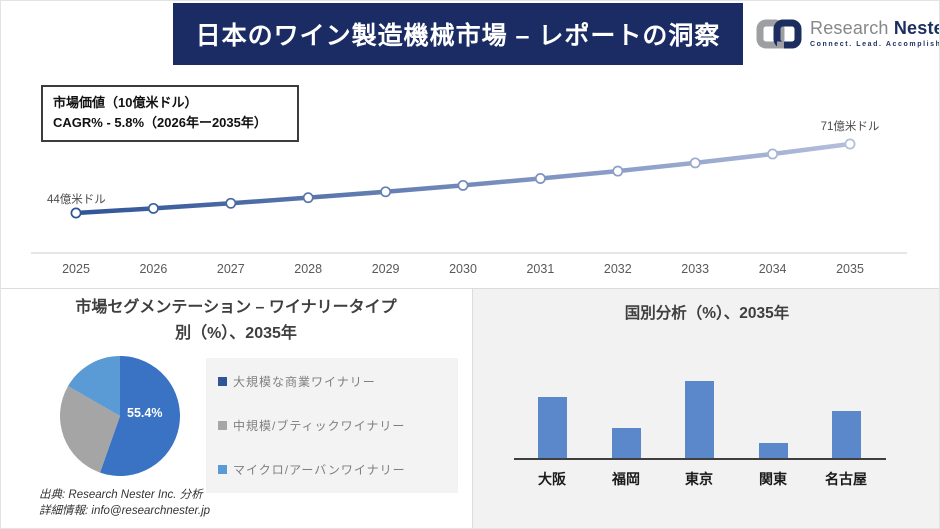 Image resolution: width=940 pixels, height=529 pixels. I want to click on legend-swatch-midsize-winery, so click(222, 425).